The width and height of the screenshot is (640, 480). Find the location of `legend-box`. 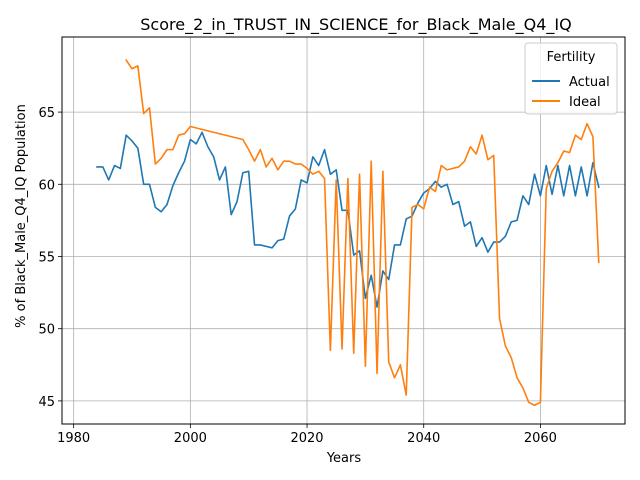

legend-box is located at coordinates (571, 78).